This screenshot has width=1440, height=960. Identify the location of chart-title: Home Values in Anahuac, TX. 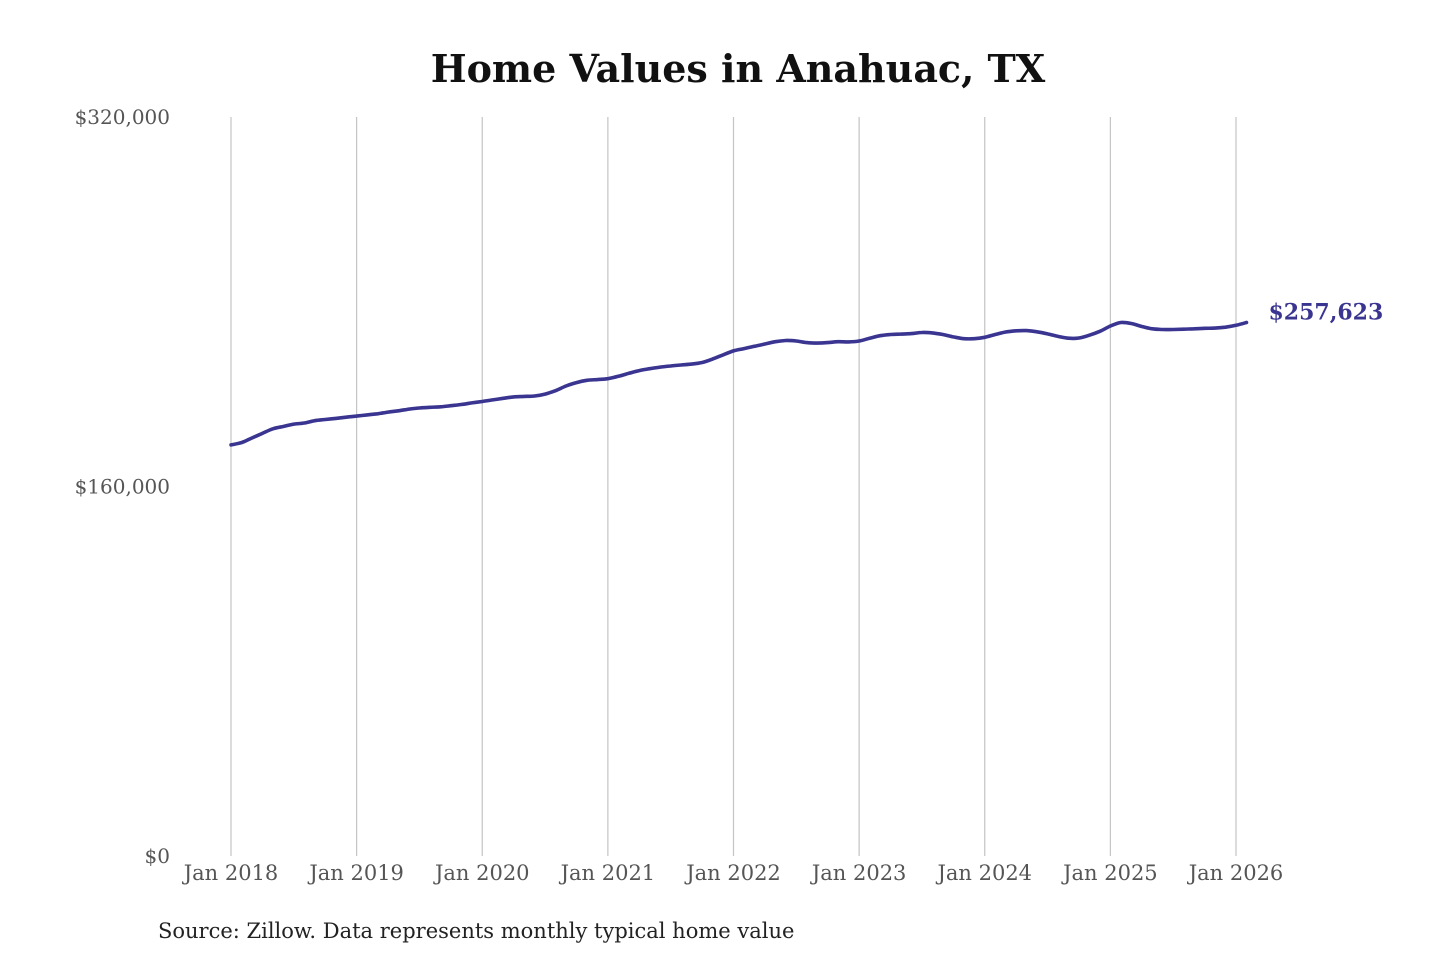
(738, 68).